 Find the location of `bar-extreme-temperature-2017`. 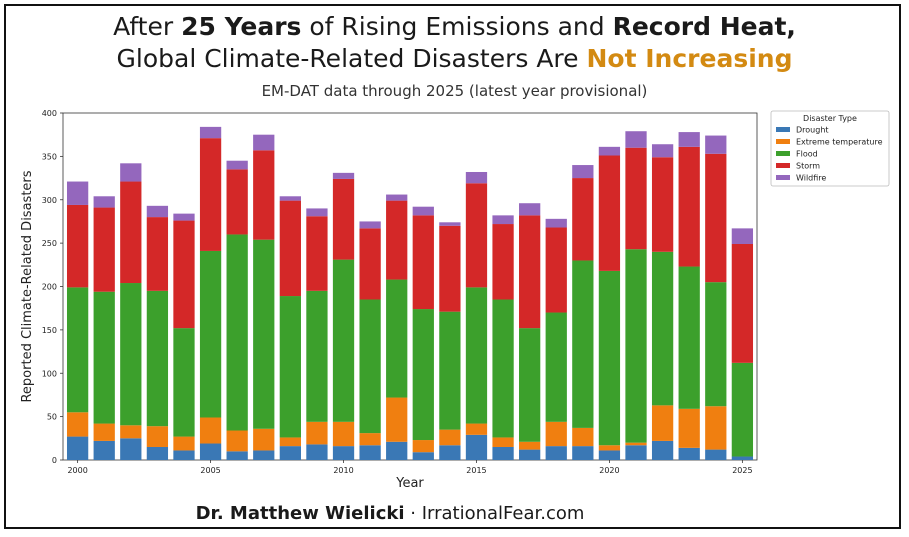

bar-extreme-temperature-2017 is located at coordinates (530, 445).